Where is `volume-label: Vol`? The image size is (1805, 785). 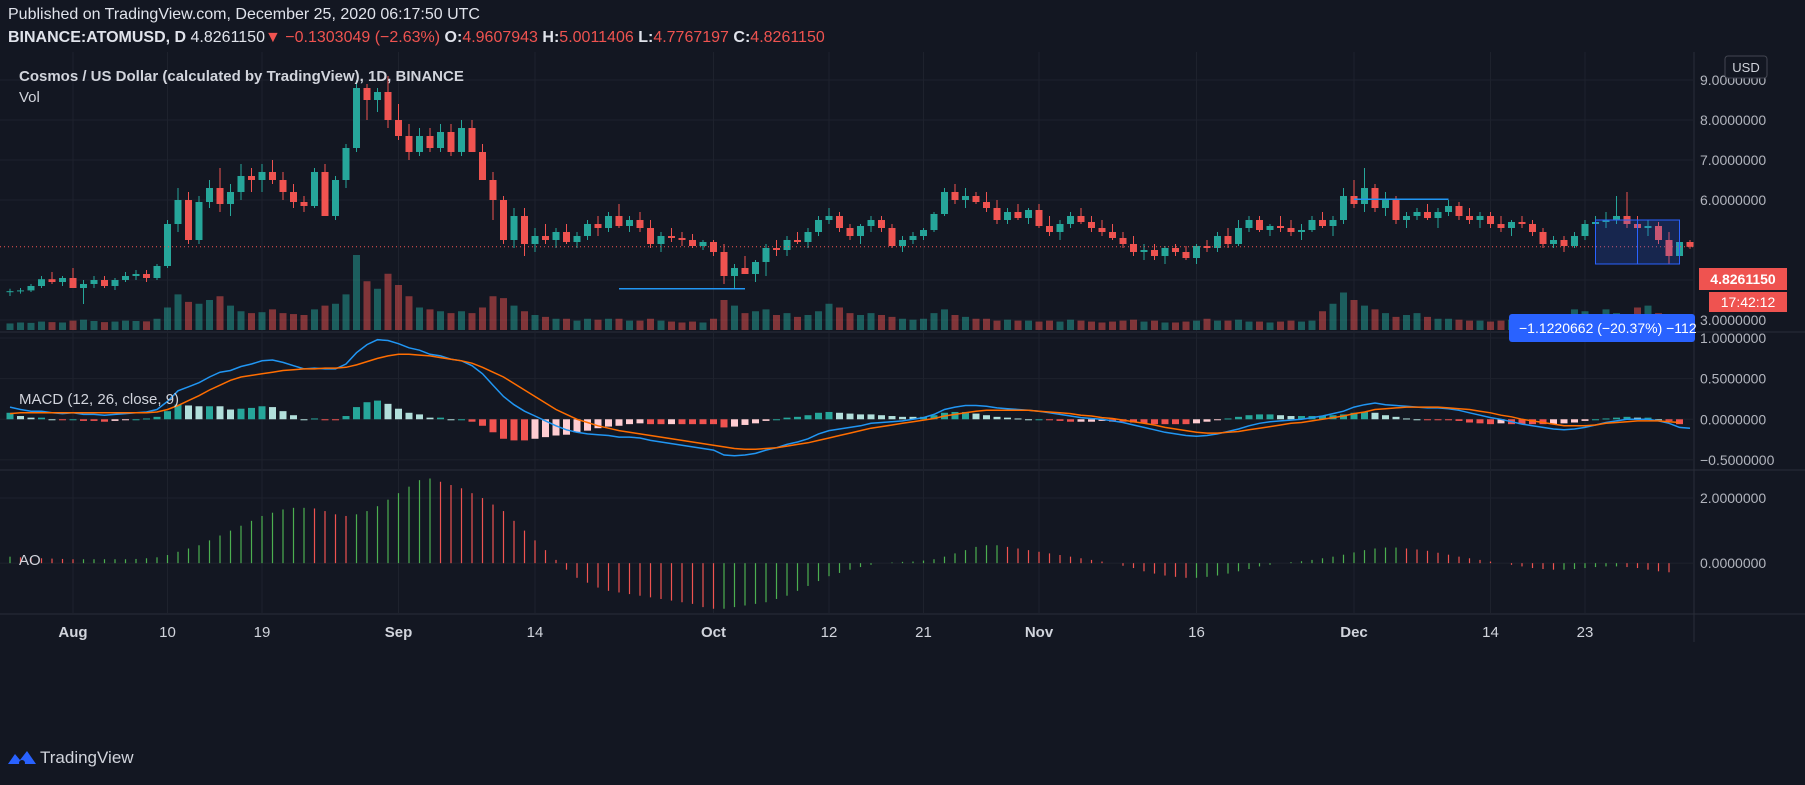 volume-label: Vol is located at coordinates (29, 97).